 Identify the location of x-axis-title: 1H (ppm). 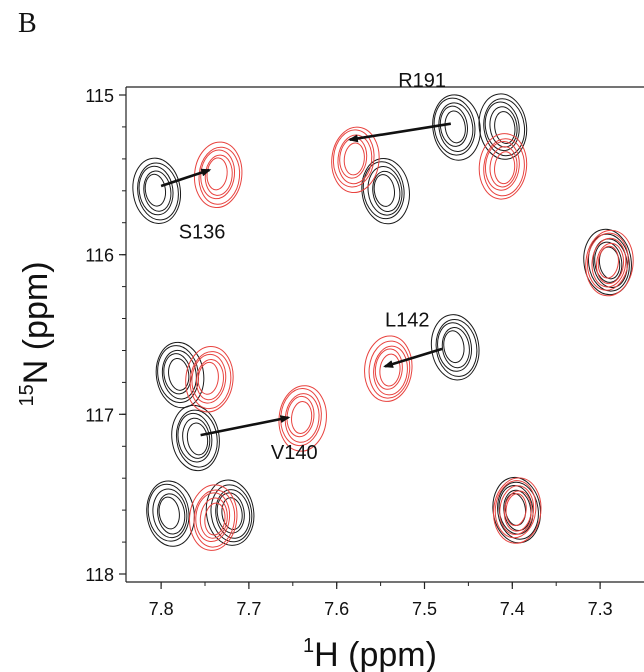
(370, 653).